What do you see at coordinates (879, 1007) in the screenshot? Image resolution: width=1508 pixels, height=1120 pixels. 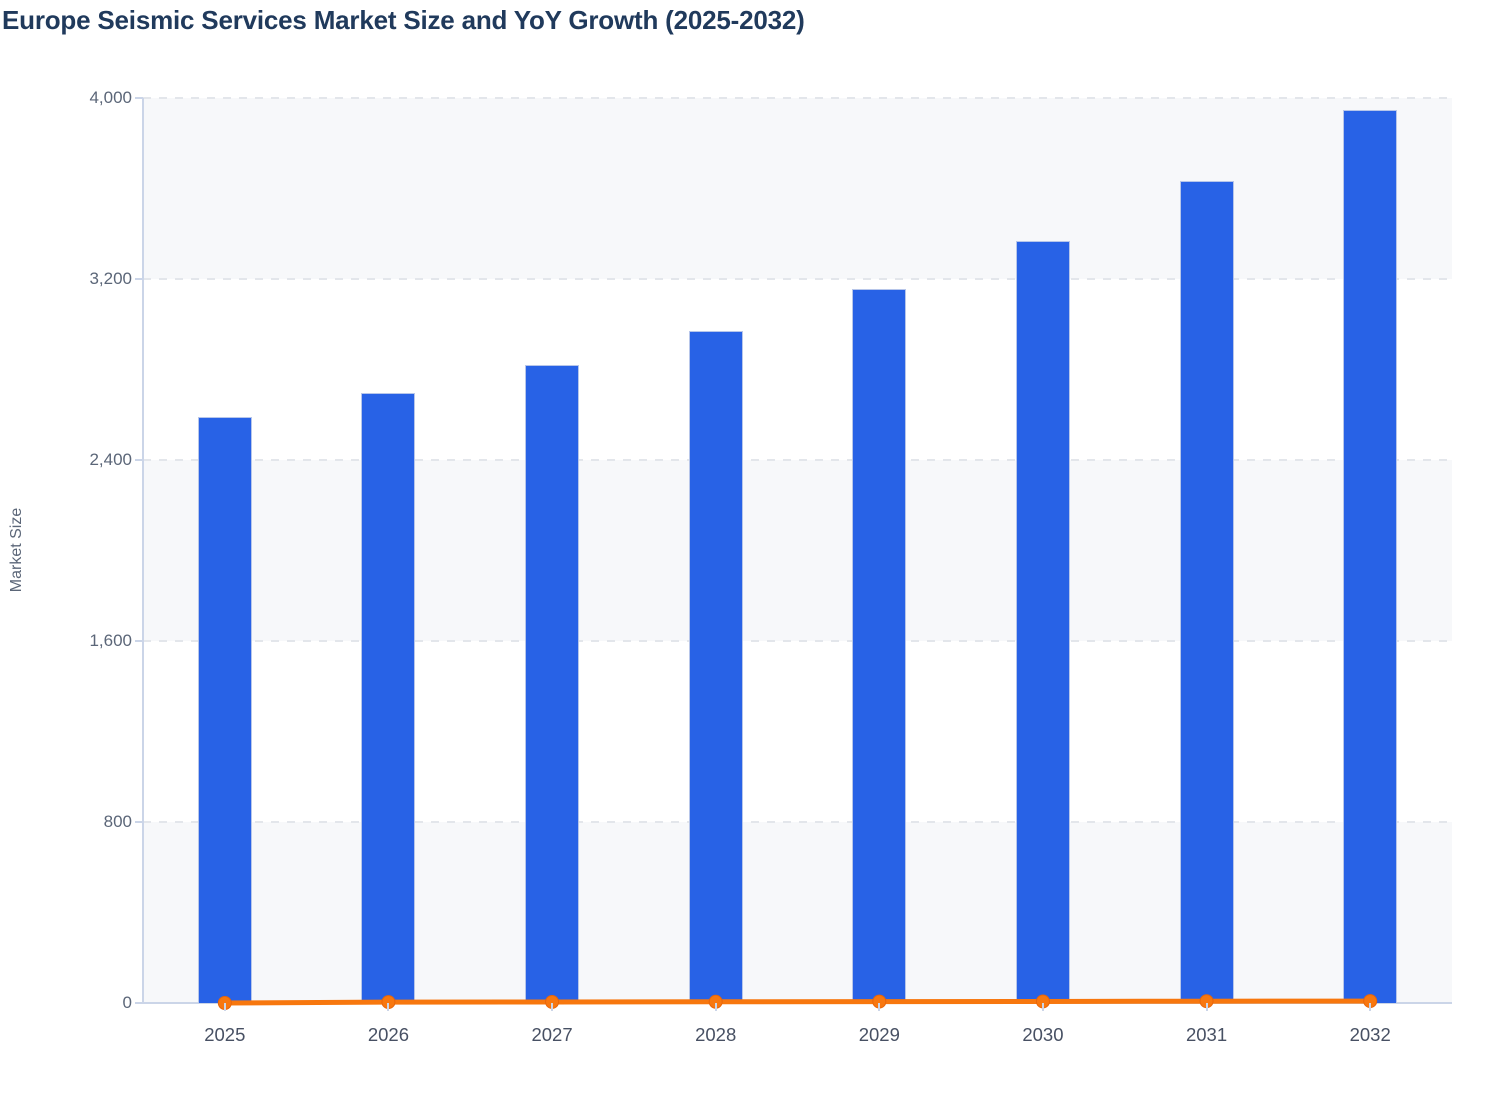 I see `x-tick-mark-2029` at bounding box center [879, 1007].